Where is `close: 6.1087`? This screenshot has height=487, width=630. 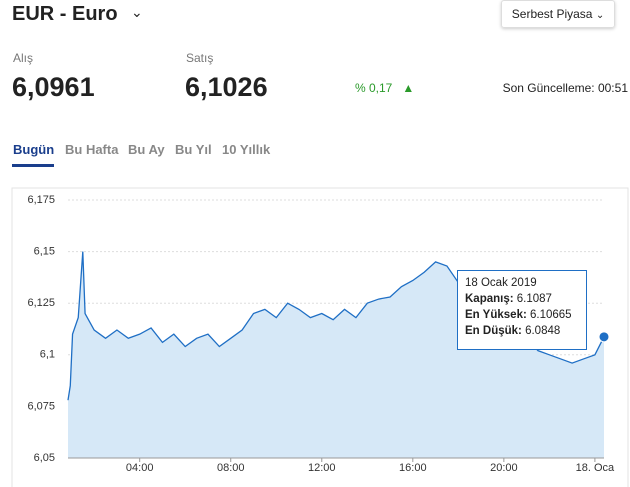
close: 6.1087 is located at coordinates (534, 299).